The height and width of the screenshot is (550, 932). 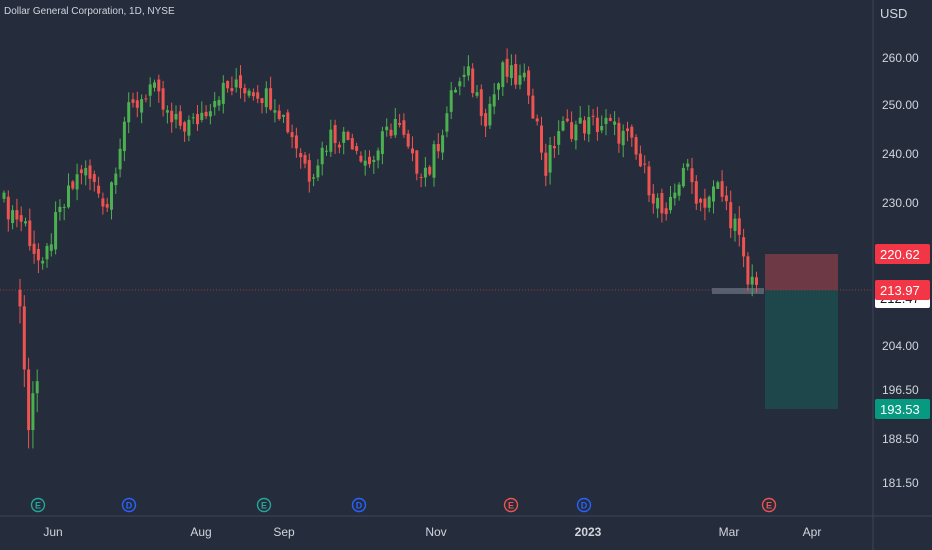 What do you see at coordinates (738, 291) in the screenshot?
I see `entry-marker` at bounding box center [738, 291].